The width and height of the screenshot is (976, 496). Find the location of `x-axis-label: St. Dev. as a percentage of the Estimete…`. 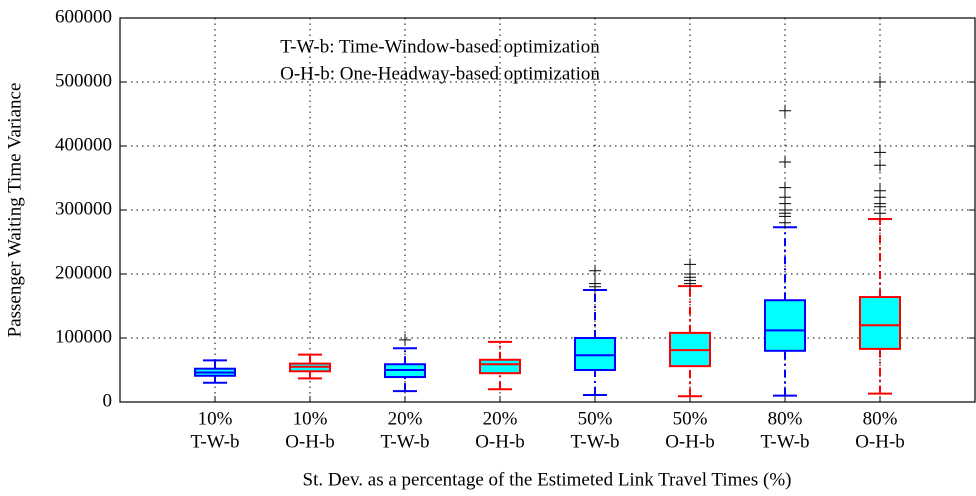

x-axis-label: St. Dev. as a percentage of the Estimete… is located at coordinates (547, 479).